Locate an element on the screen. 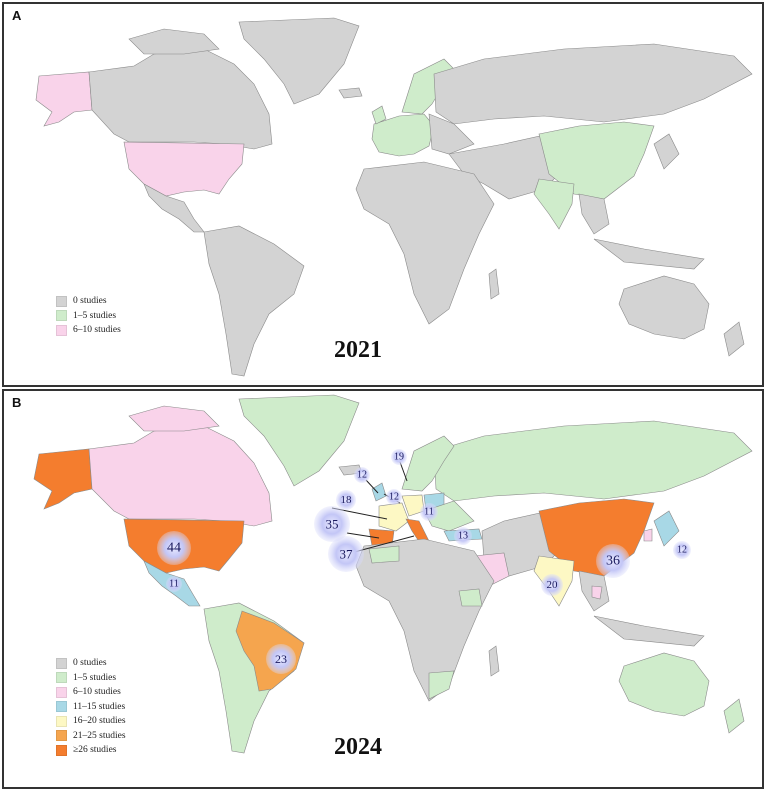 The height and width of the screenshot is (792, 768). bubble-mexico: 11 is located at coordinates (174, 584).